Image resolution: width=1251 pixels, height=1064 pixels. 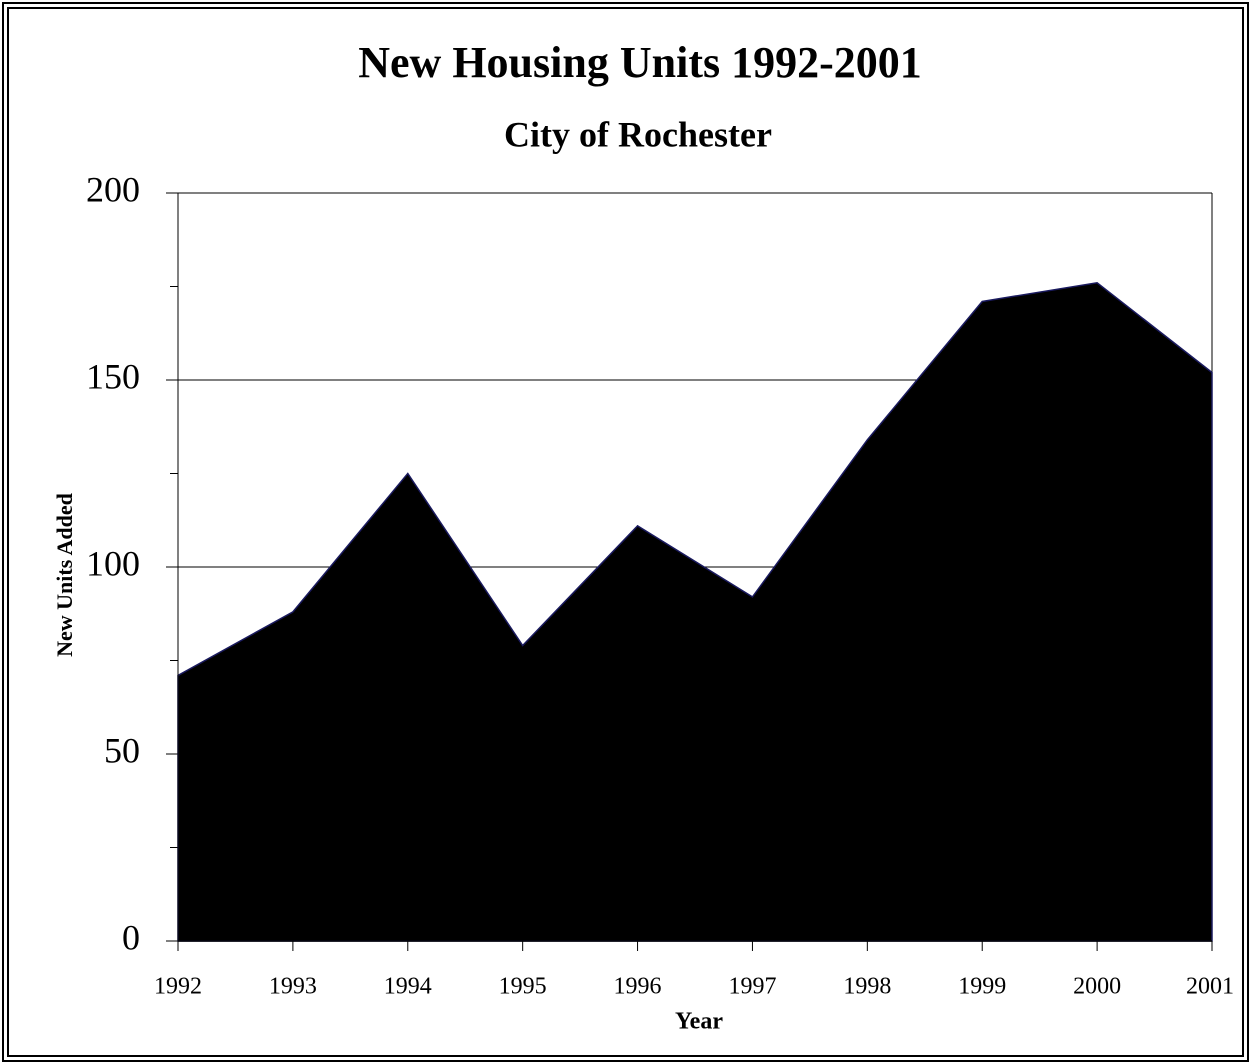 I want to click on y-tick-label: 0, so click(x=131, y=937).